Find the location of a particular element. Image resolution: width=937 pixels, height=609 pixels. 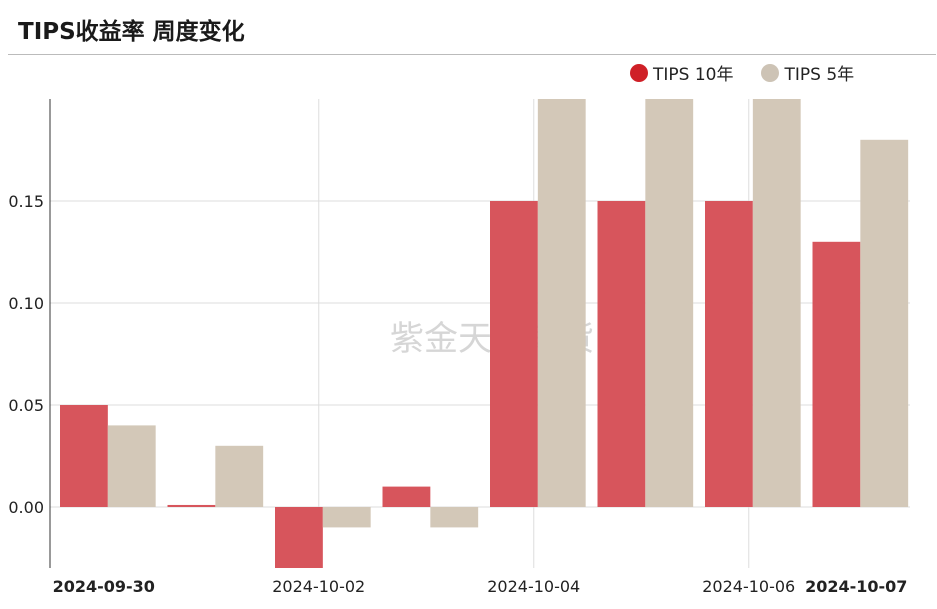

legend-label-tips5: TIPS 5年 is located at coordinates (819, 75).